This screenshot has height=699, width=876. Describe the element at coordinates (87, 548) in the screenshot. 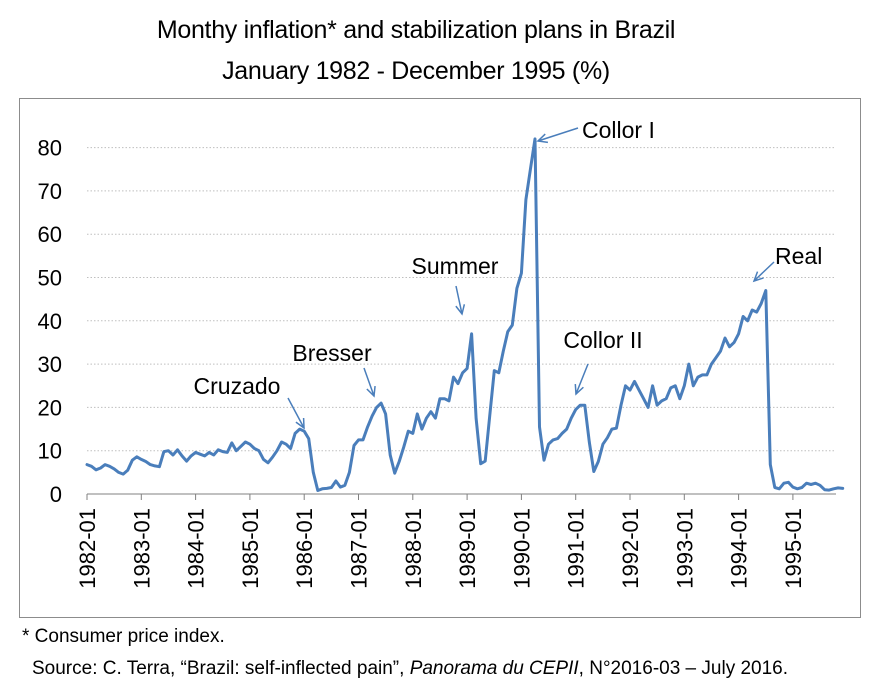

I see `x-tick-label-1982-01: 1982-01` at that location.